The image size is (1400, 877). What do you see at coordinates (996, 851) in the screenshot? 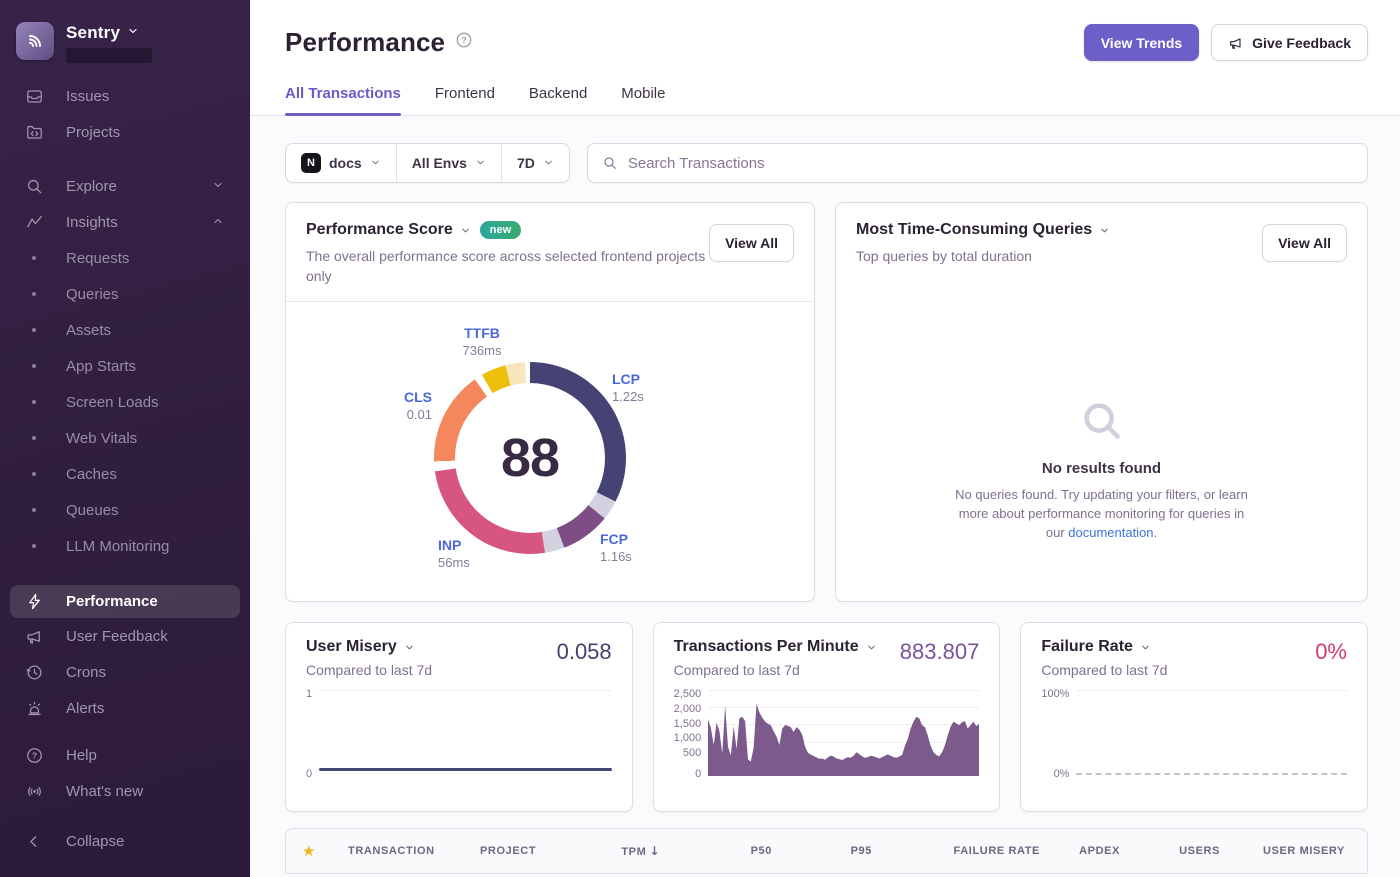
I see `column-failure-rate: FAILURE RATE` at bounding box center [996, 851].